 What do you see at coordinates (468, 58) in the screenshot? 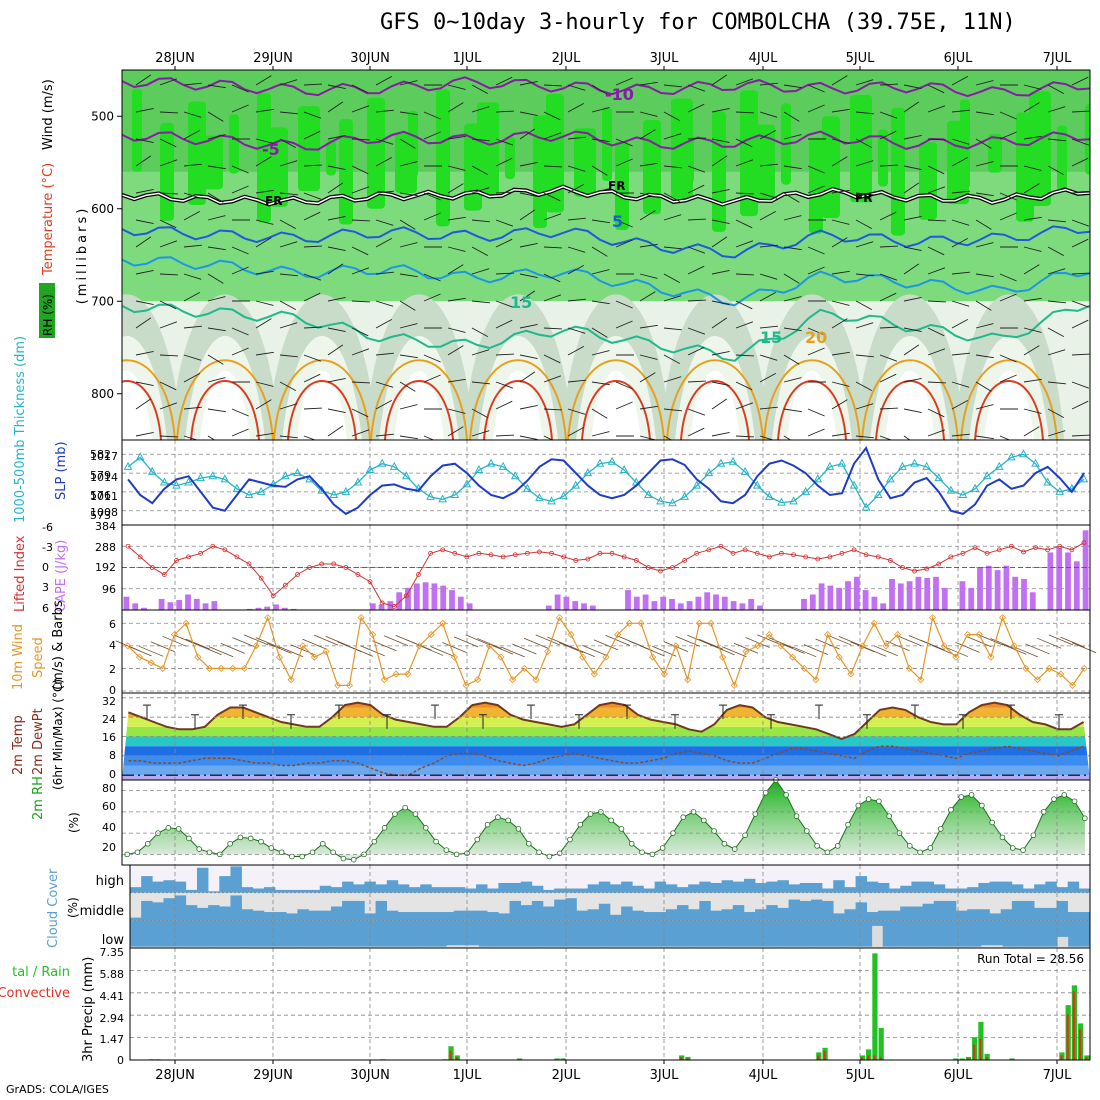
I see `xtick-top-1JUL: 1JUL` at bounding box center [468, 58].